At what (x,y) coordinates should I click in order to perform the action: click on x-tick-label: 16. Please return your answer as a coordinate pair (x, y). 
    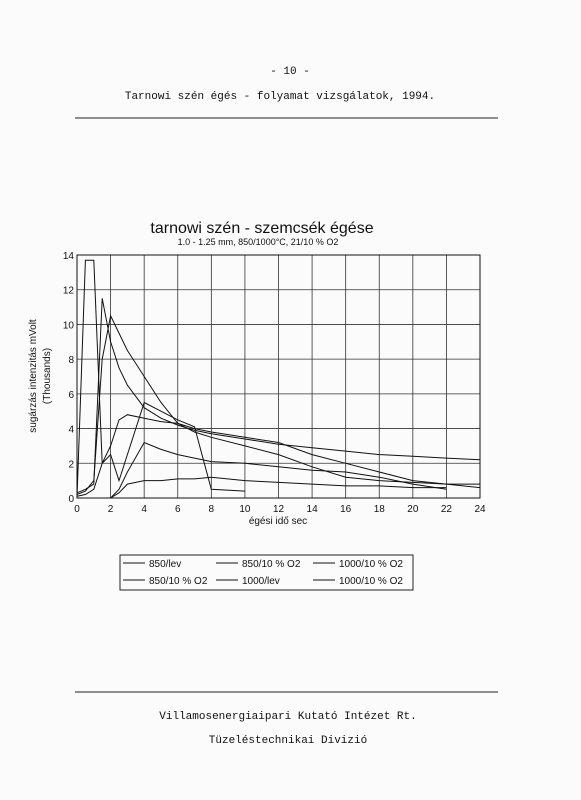
    Looking at the image, I should click on (346, 509).